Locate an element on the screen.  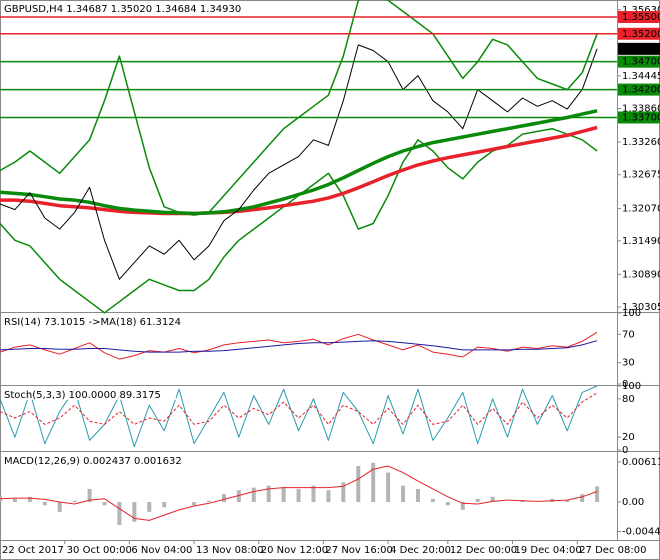
level-label: 1.34200 is located at coordinates (641, 90).